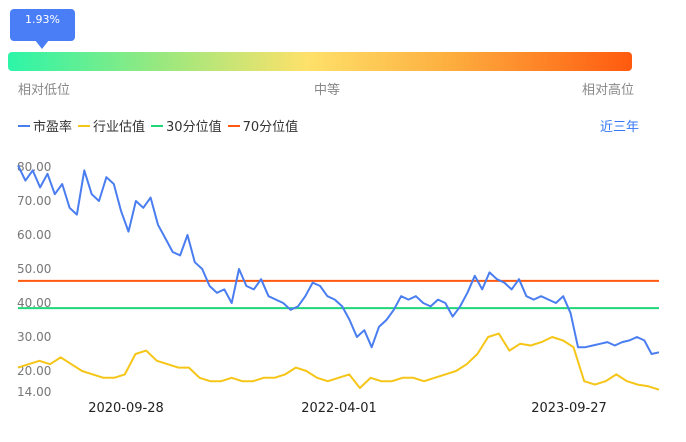 The image size is (686, 442). I want to click on industry-valuation-line, so click(338, 361).